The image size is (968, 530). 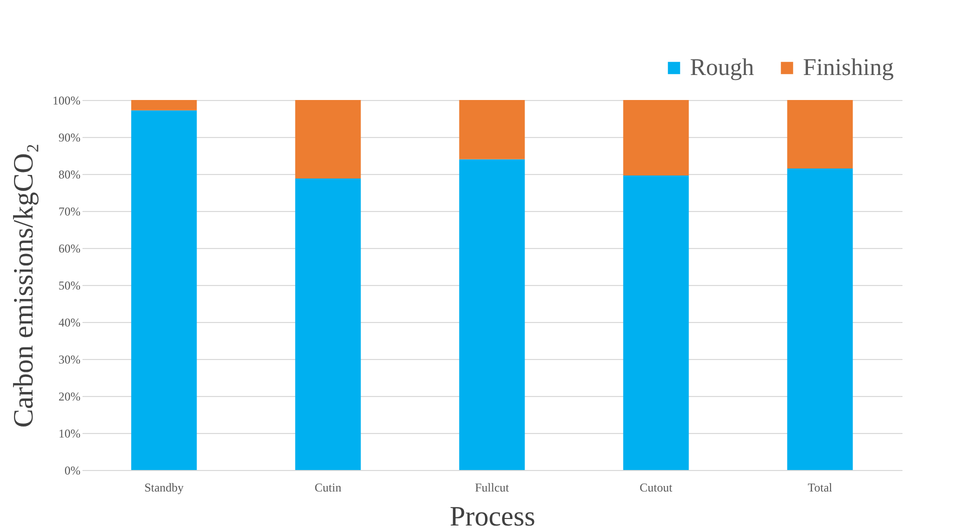 What do you see at coordinates (69, 359) in the screenshot?
I see `y-tick-label: 30%` at bounding box center [69, 359].